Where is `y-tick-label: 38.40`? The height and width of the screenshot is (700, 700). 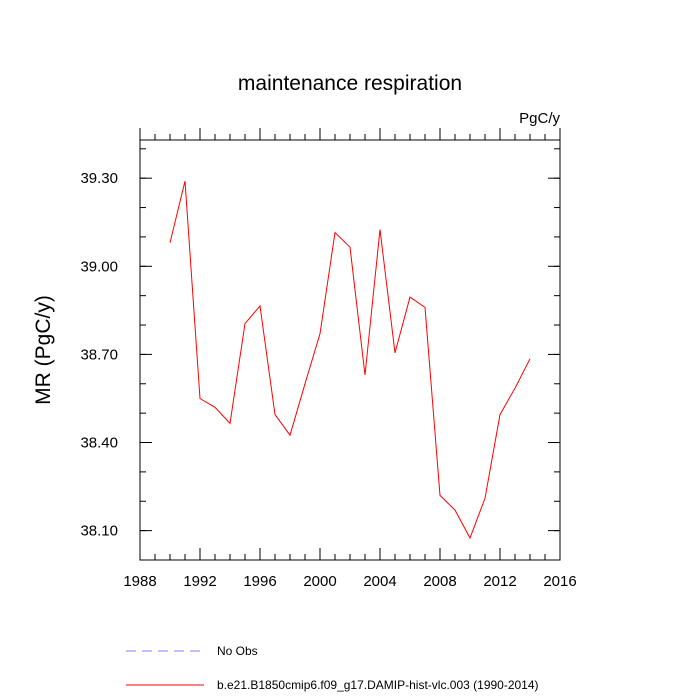
y-tick-label: 38.40 is located at coordinates (99, 443).